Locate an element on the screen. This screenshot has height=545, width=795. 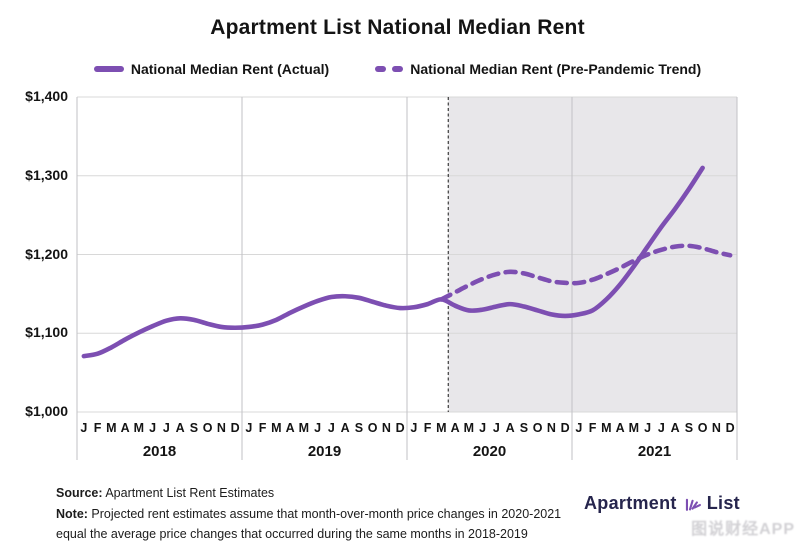
solid-line-swatch is located at coordinates (108, 69).